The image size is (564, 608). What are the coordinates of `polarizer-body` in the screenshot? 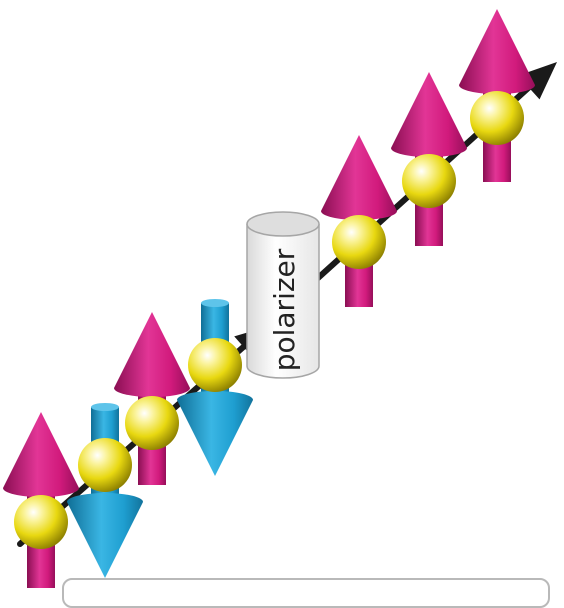 It's located at (283, 301).